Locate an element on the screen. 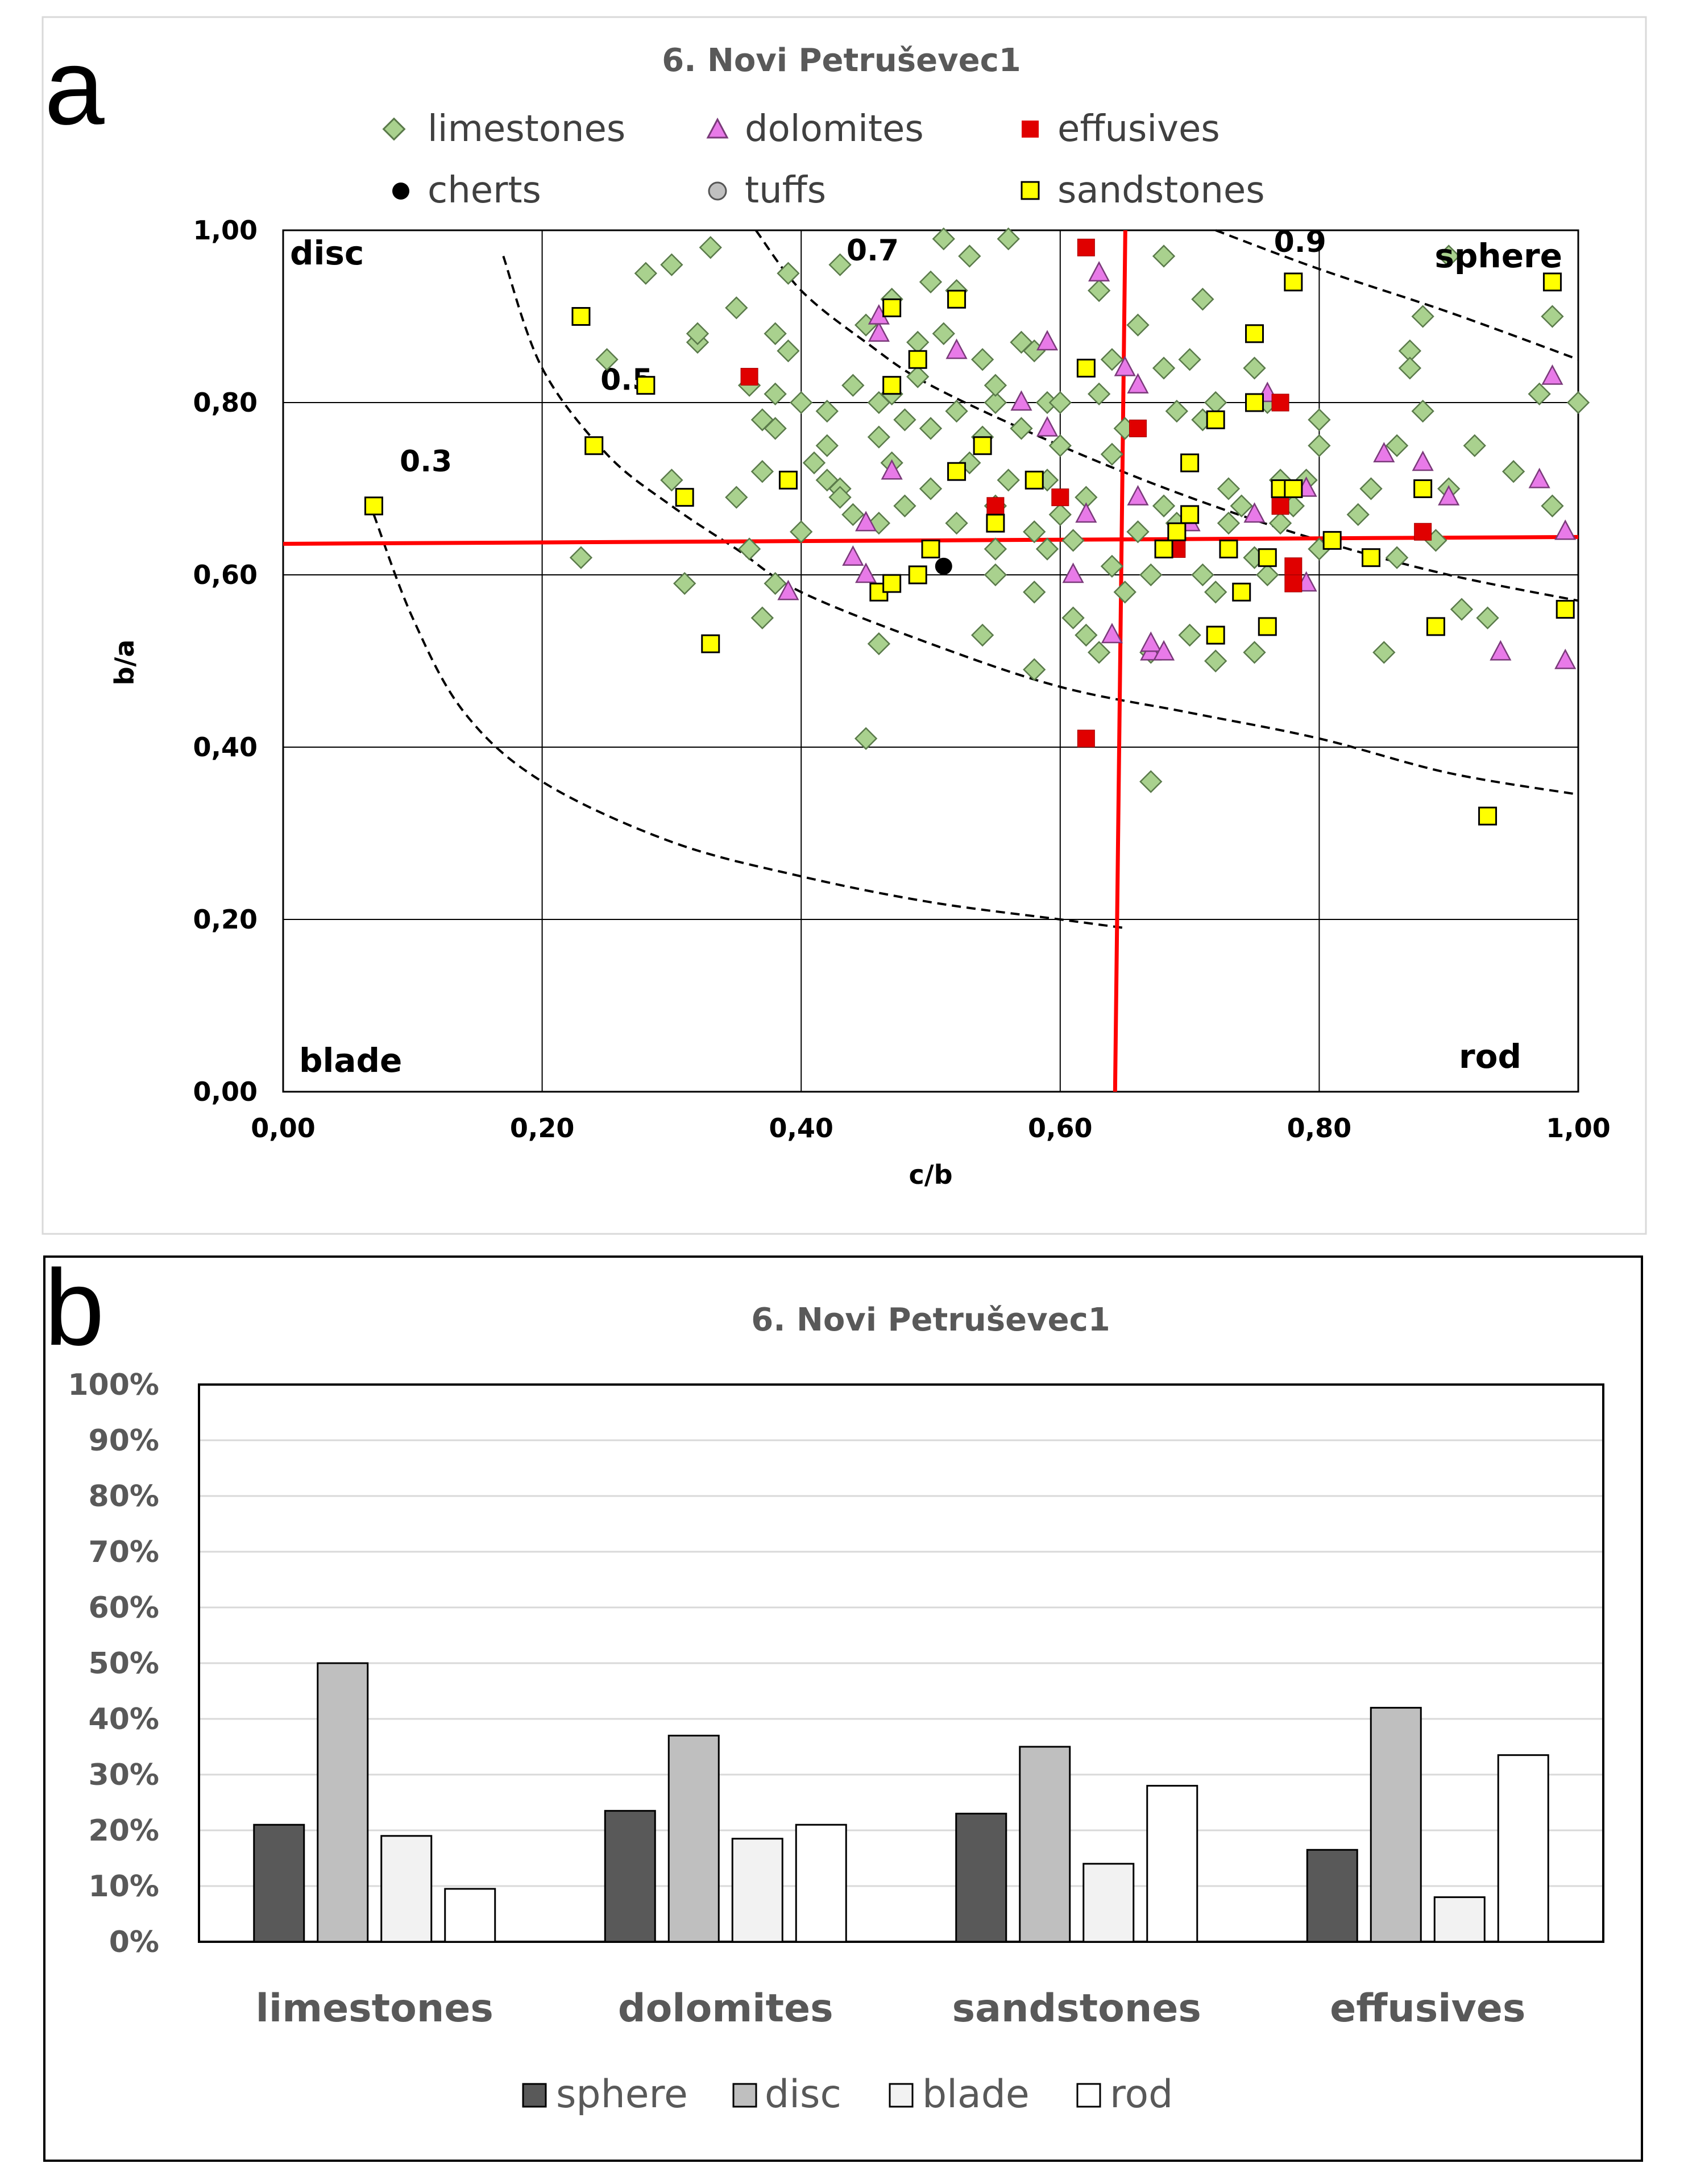 The width and height of the screenshot is (1684, 2184). legend-item-blade: blade is located at coordinates (960, 2094).